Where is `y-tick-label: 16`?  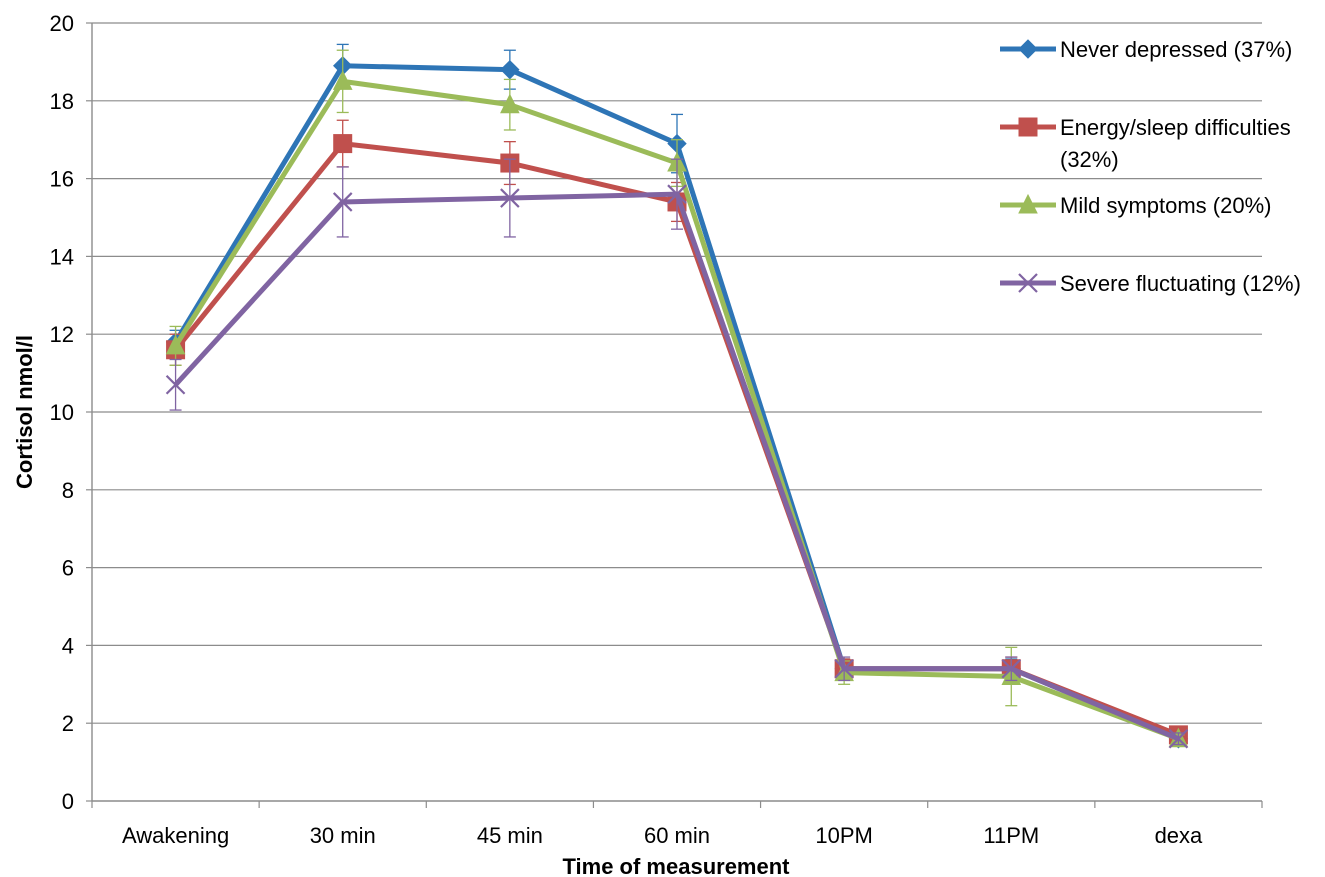 y-tick-label: 16 is located at coordinates (62, 179).